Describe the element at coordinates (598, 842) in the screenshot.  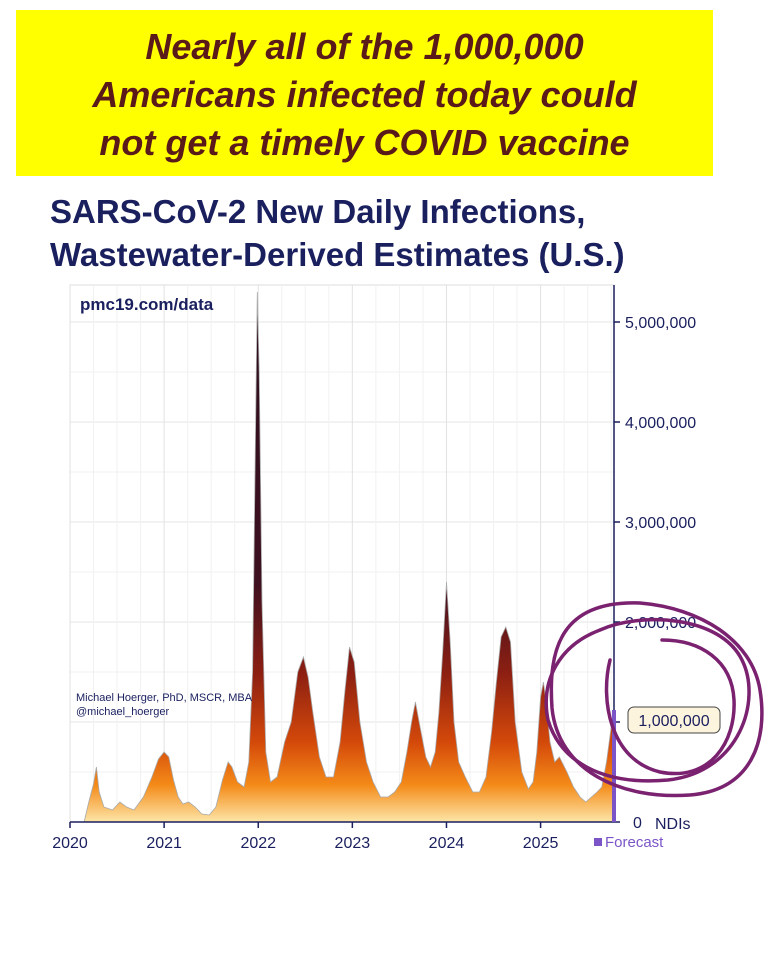
I see `forecast-legend-swatch` at that location.